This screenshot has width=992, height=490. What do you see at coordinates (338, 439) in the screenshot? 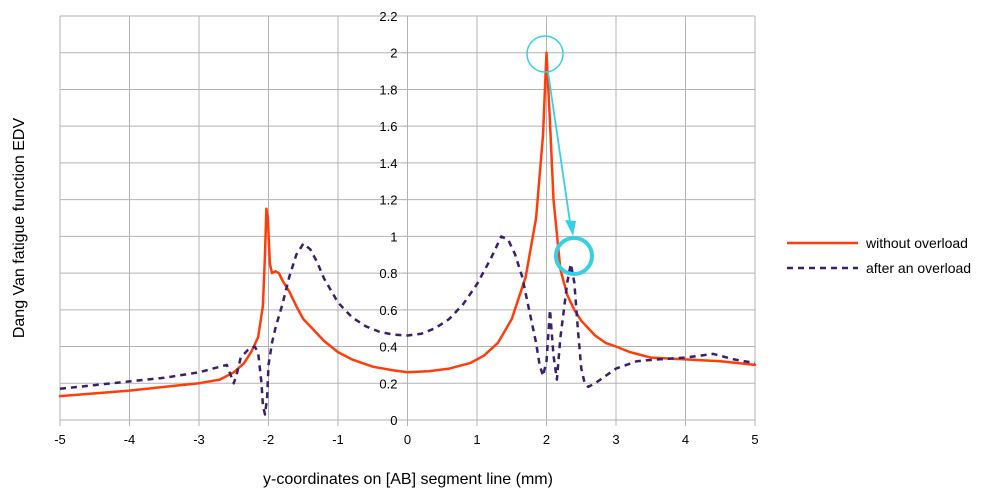
I see `x-tick-label: -1` at bounding box center [338, 439].